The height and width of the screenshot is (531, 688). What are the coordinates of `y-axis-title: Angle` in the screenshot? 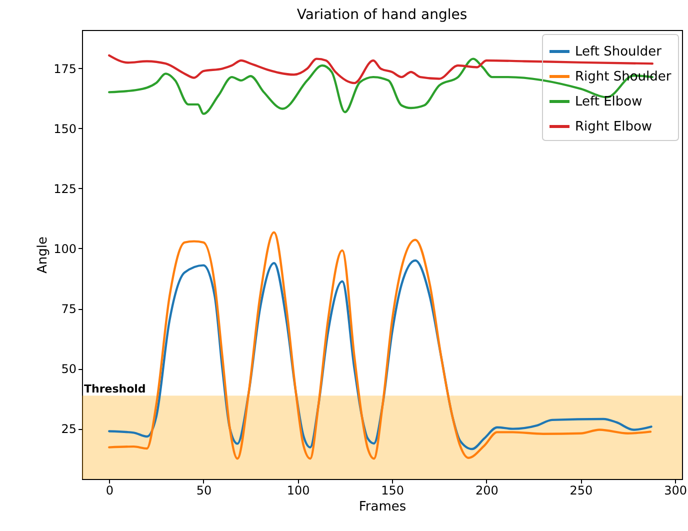 It's located at (43, 255).